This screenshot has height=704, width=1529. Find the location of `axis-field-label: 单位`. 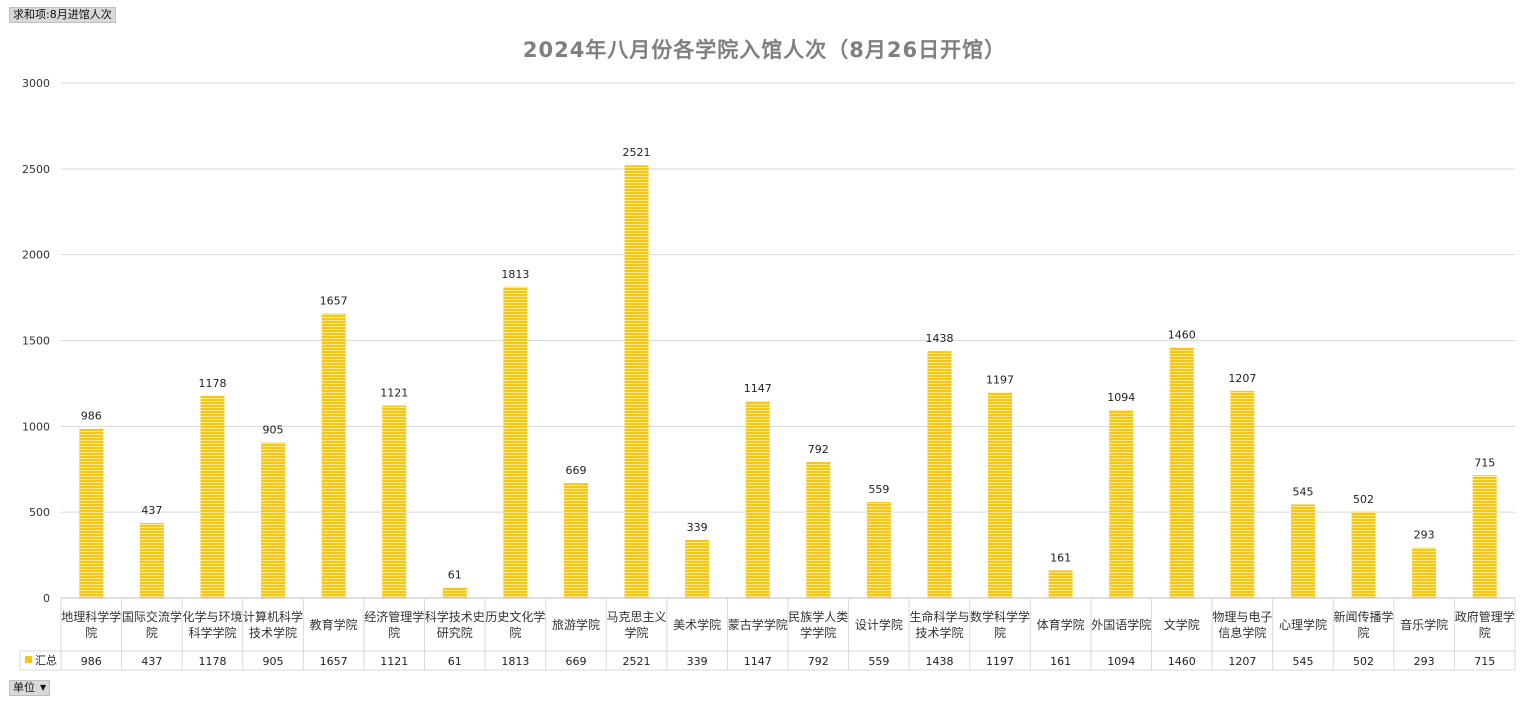

axis-field-label: 单位 is located at coordinates (24, 687).